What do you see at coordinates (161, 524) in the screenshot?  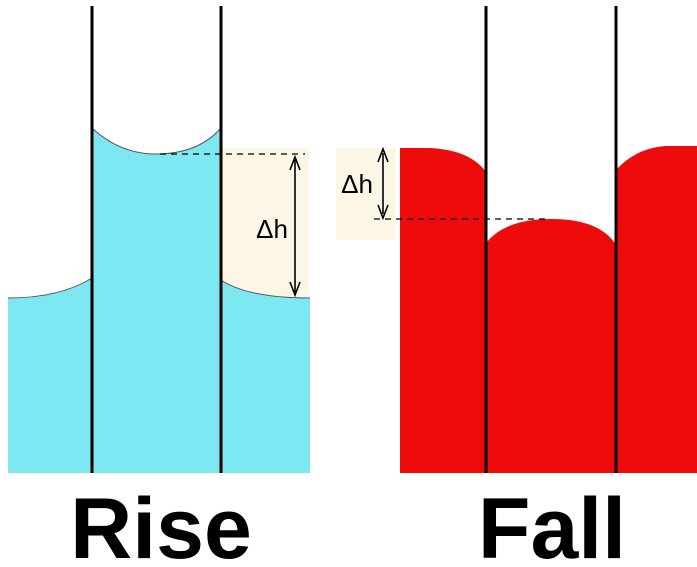 I see `rise-caption: Rise` at bounding box center [161, 524].